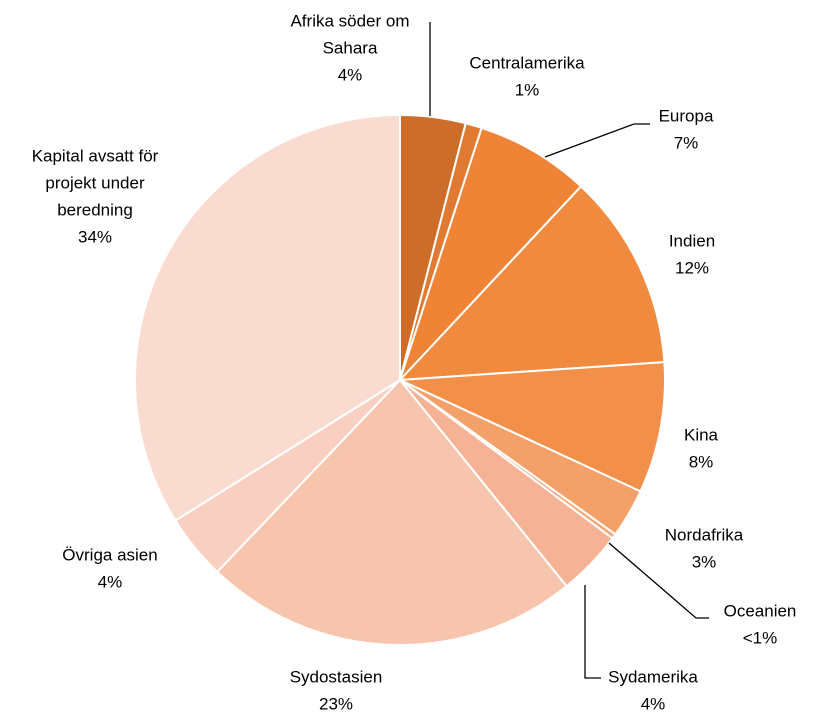 The height and width of the screenshot is (722, 813). What do you see at coordinates (109, 568) in the screenshot?
I see `slice-label-ovriga-asien: Övriga asien 4%` at bounding box center [109, 568].